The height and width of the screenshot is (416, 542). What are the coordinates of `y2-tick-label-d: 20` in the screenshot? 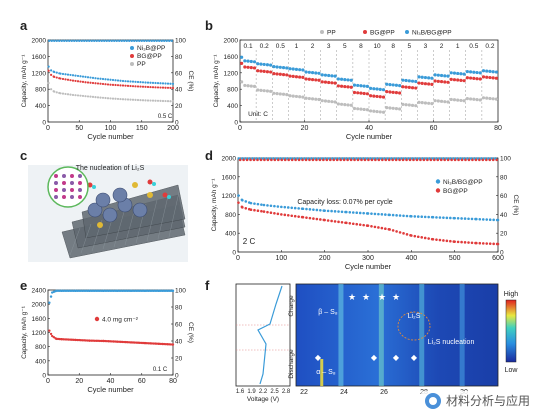 It's located at (504, 234).